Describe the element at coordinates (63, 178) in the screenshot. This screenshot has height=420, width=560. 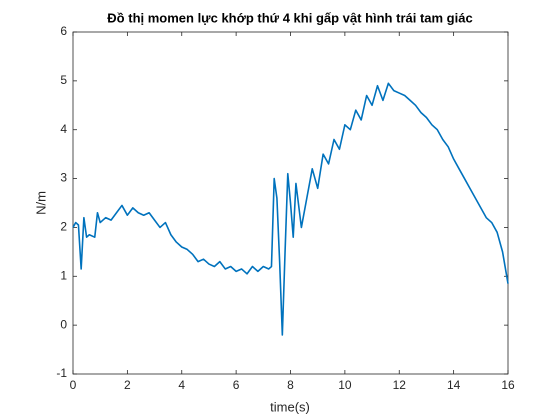
I see `y-tick-label: 3` at that location.